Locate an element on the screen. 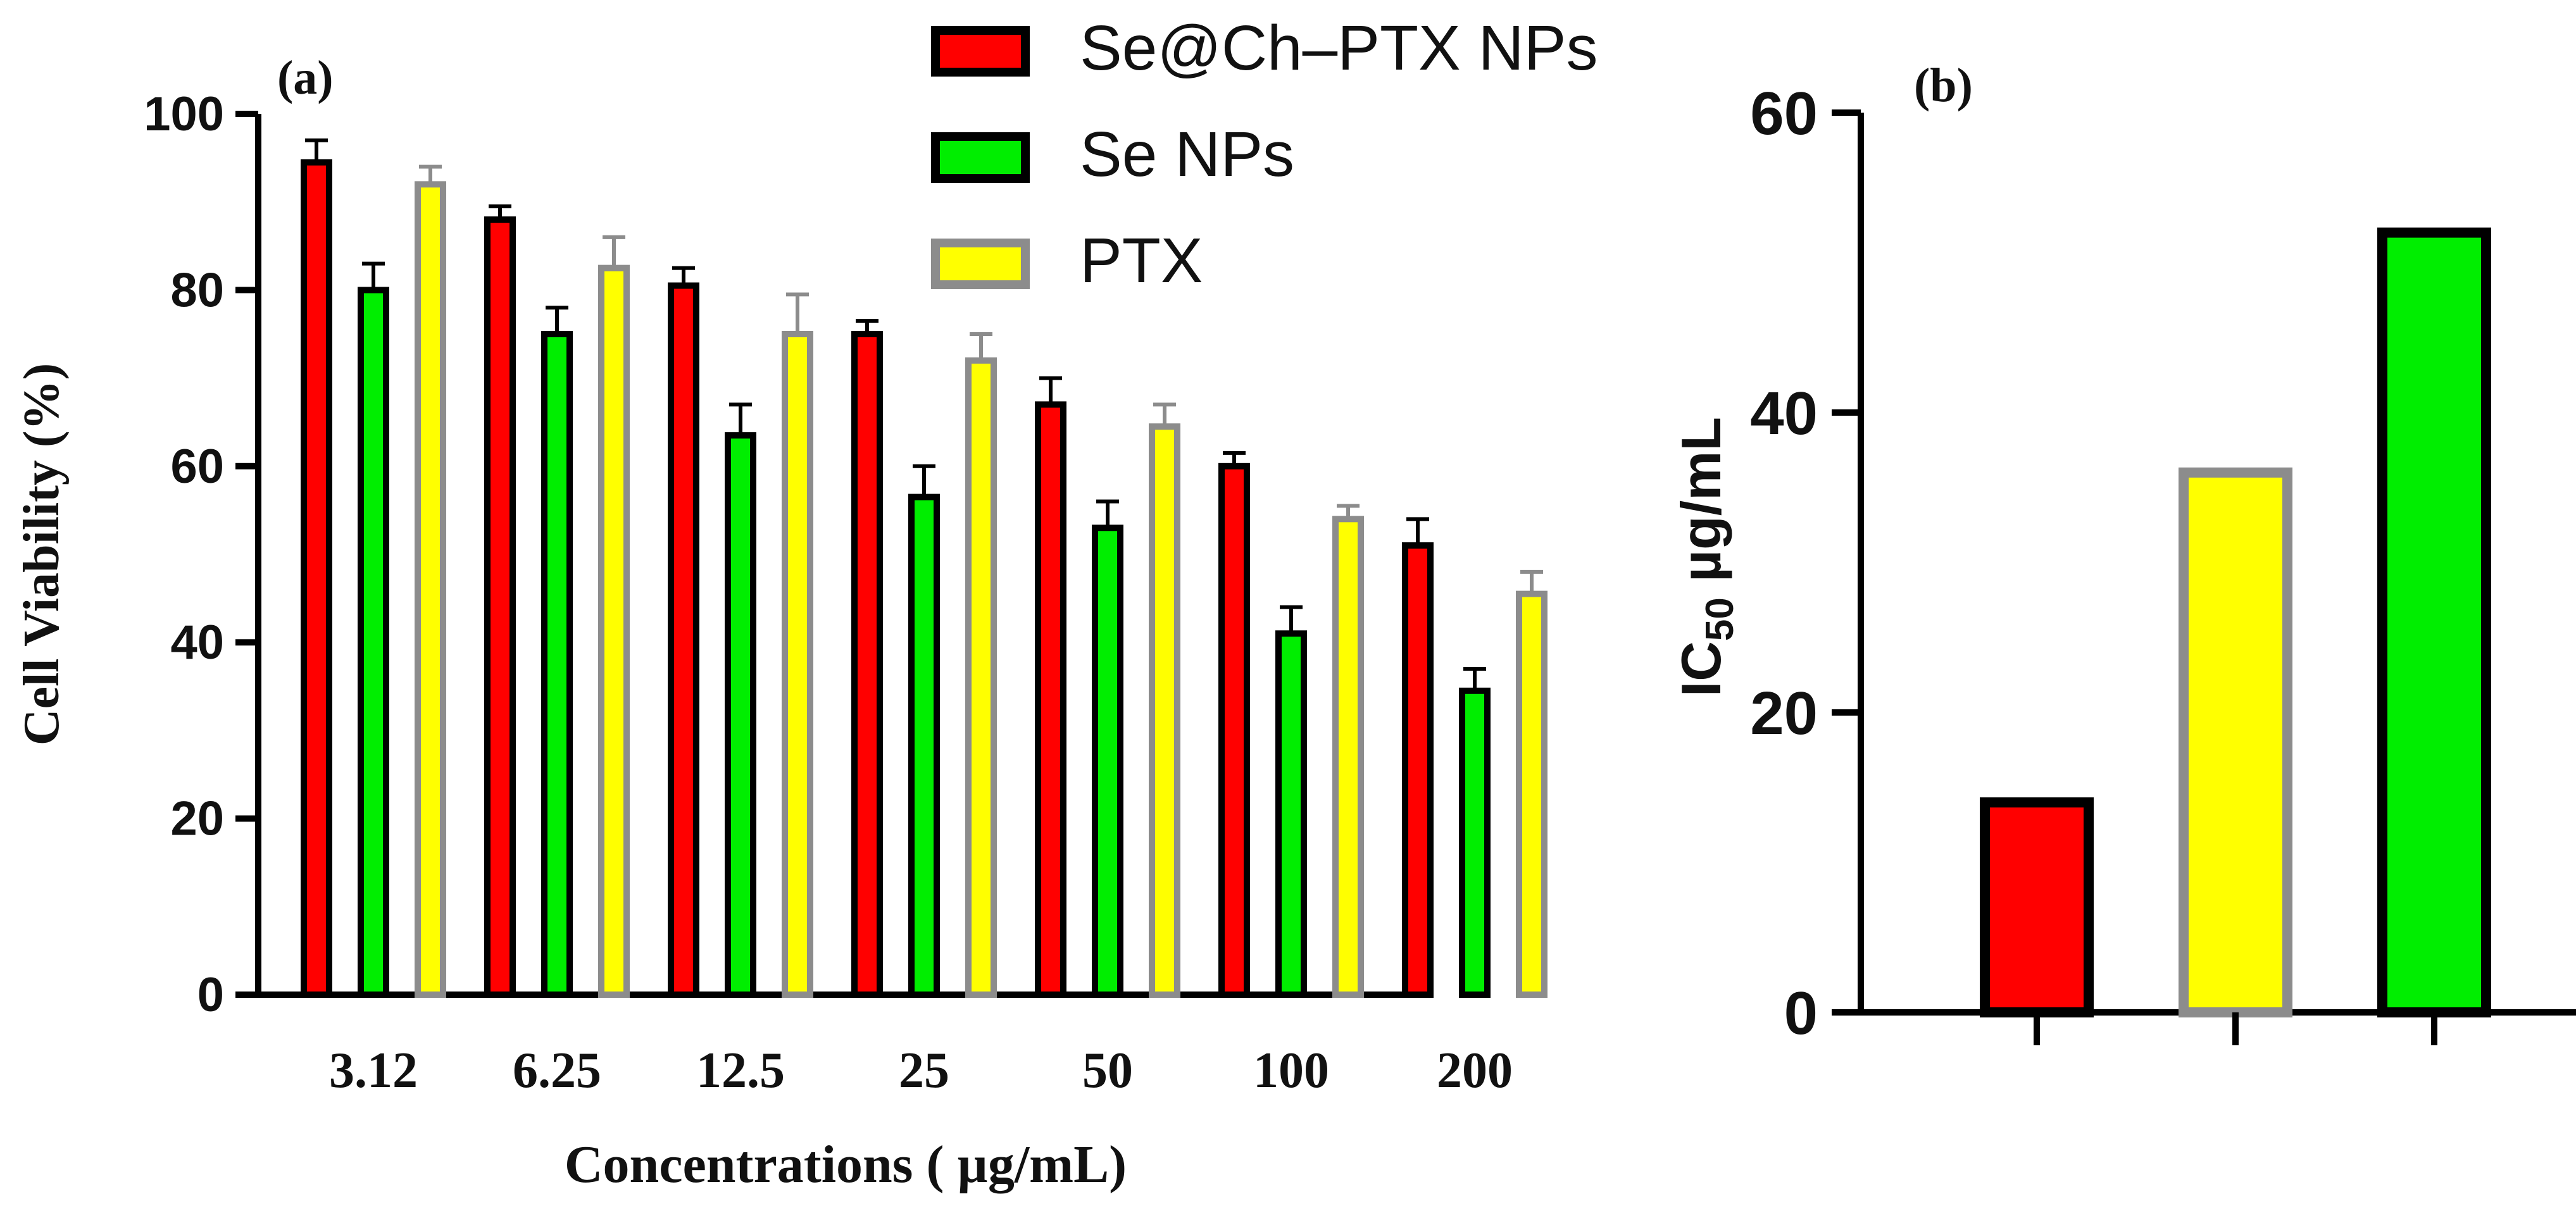  panel-a-x-tick-label: 200 is located at coordinates (1475, 1070).